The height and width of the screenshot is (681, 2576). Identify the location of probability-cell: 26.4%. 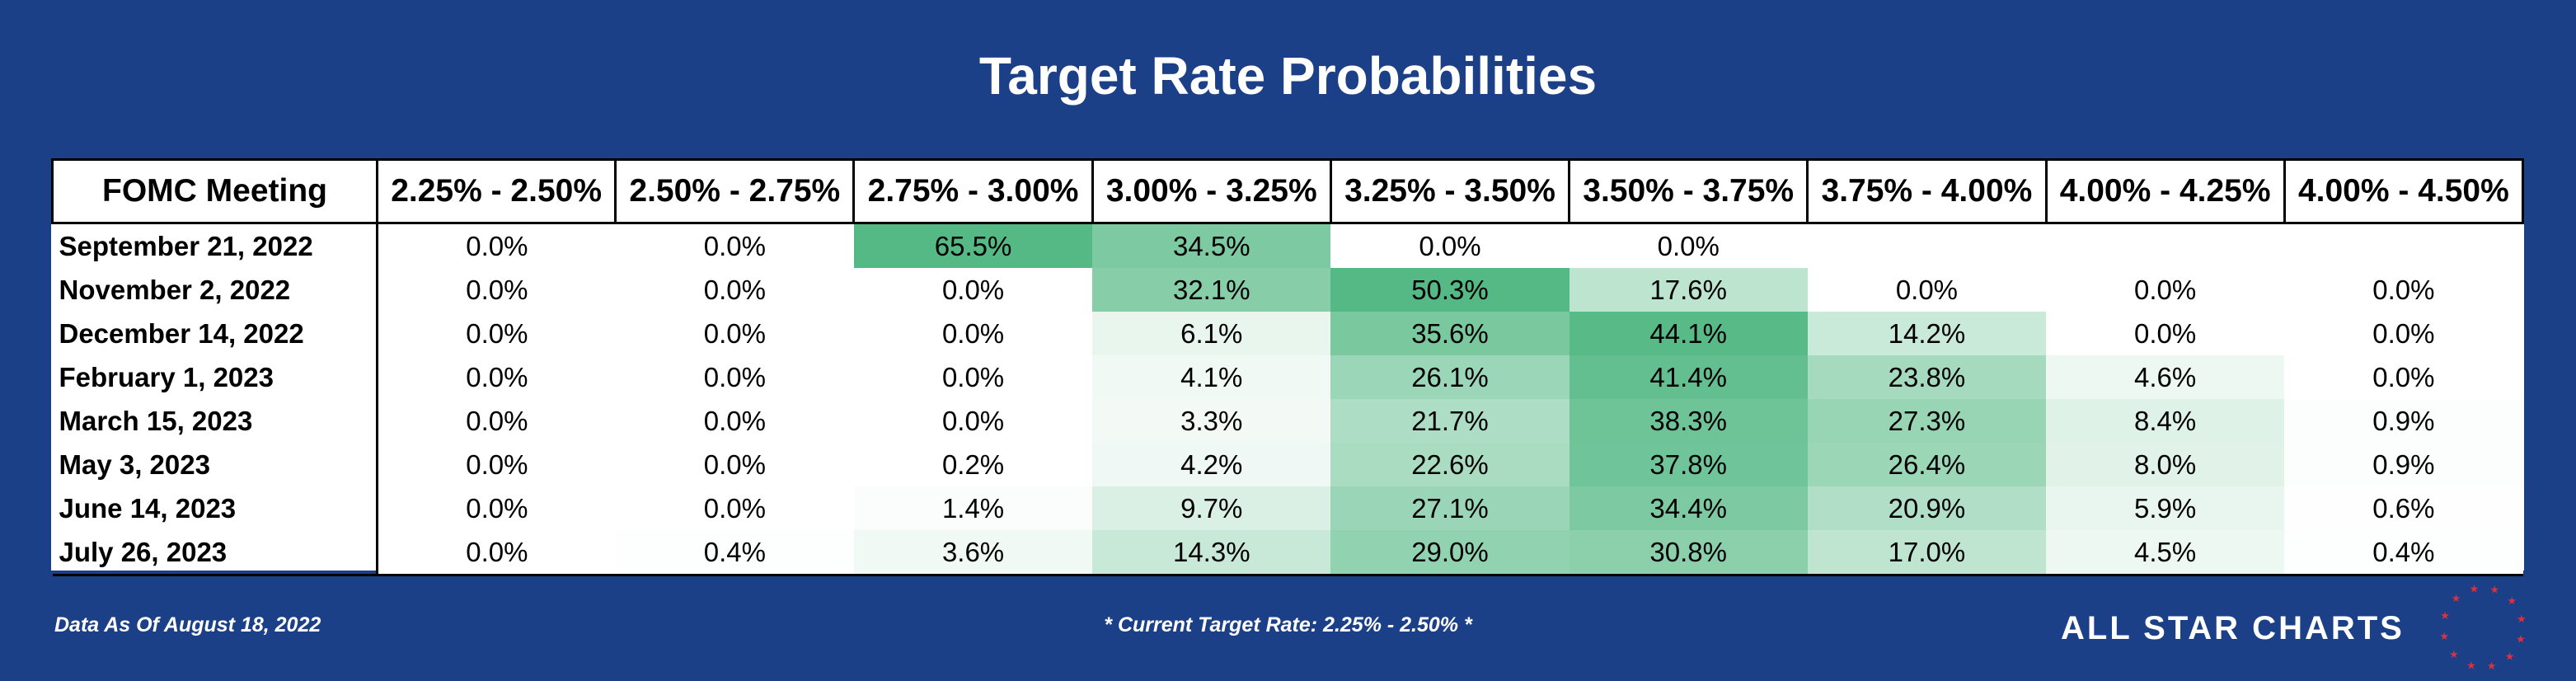
(1927, 465).